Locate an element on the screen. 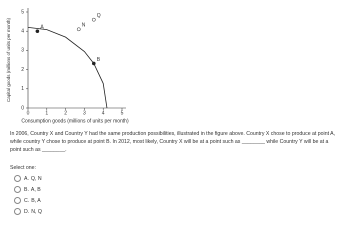  y-tick-label: 2 is located at coordinates (22, 70).